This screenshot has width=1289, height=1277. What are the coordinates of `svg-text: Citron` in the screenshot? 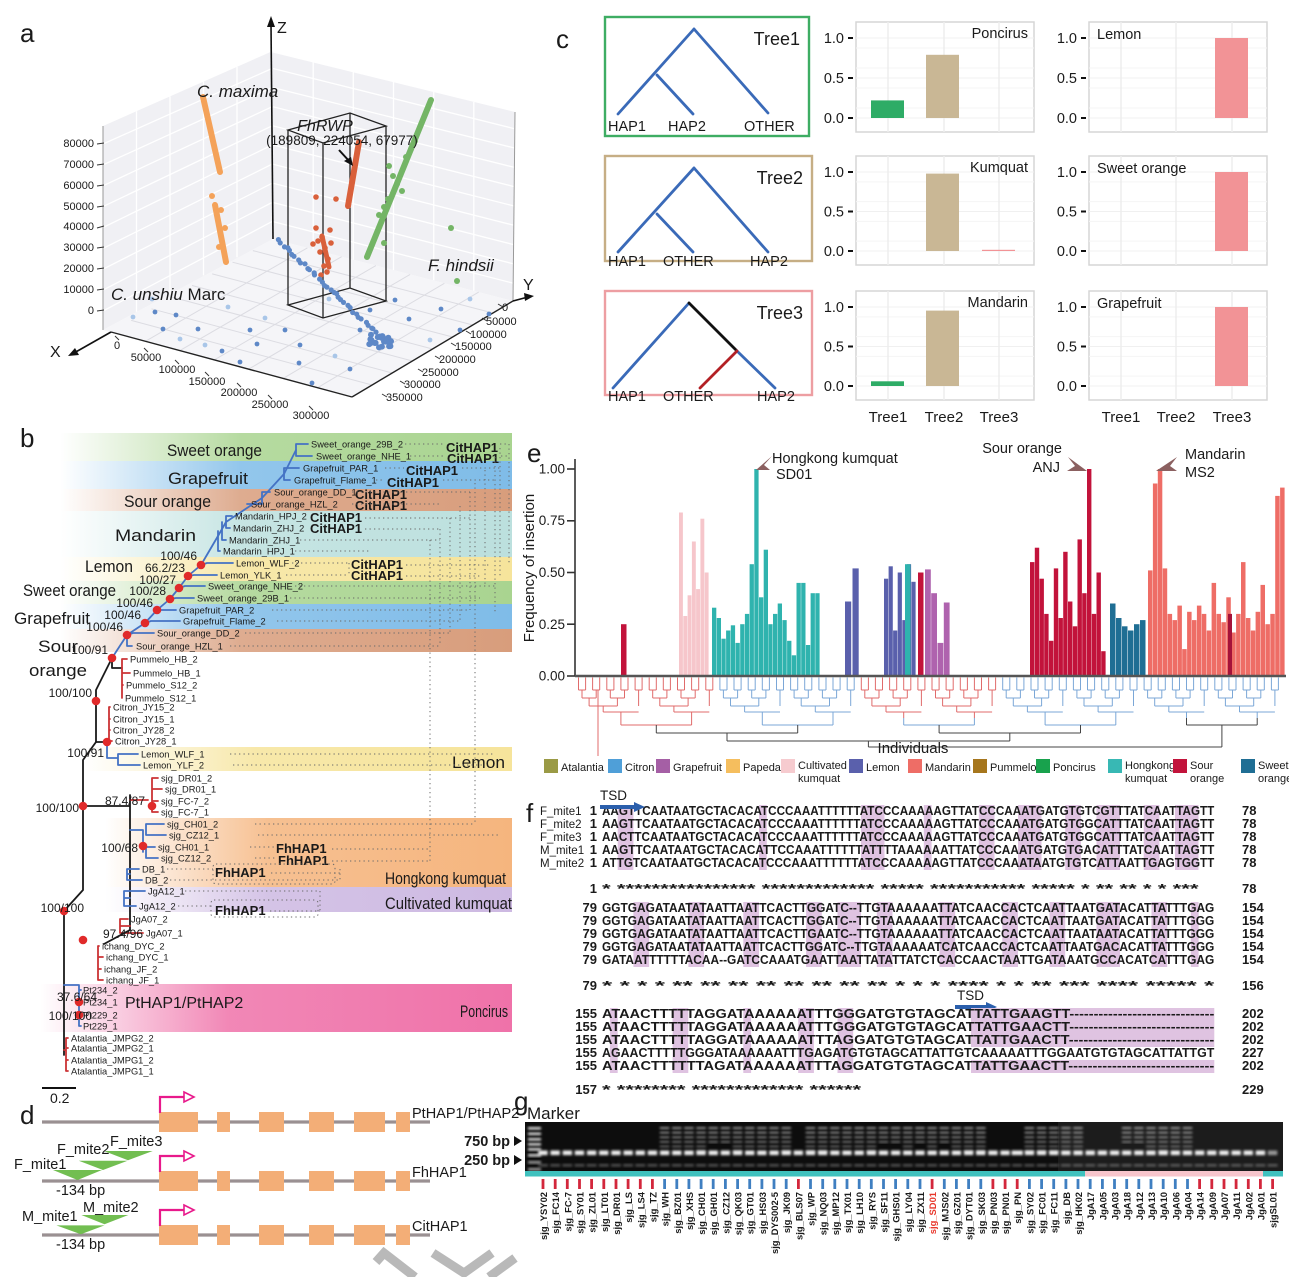 It's located at (639, 768).